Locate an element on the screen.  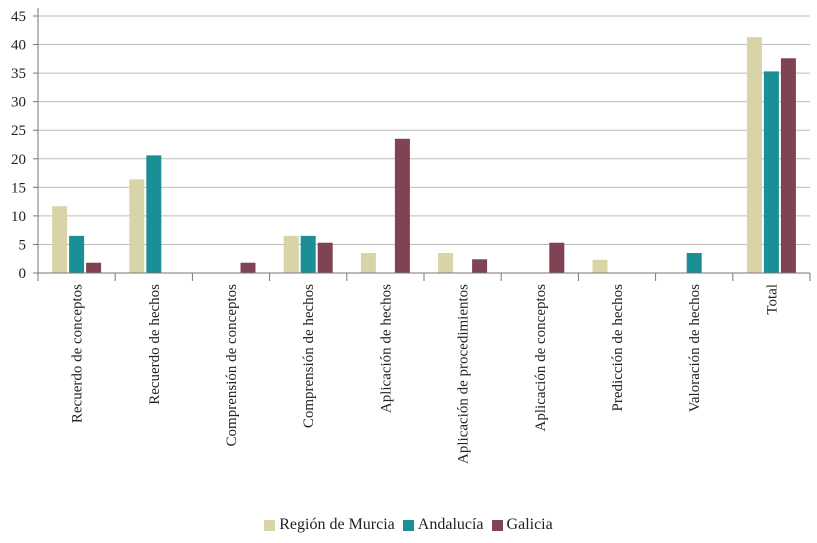
x-tick-label: Predicción de hechos is located at coordinates (618, 348).